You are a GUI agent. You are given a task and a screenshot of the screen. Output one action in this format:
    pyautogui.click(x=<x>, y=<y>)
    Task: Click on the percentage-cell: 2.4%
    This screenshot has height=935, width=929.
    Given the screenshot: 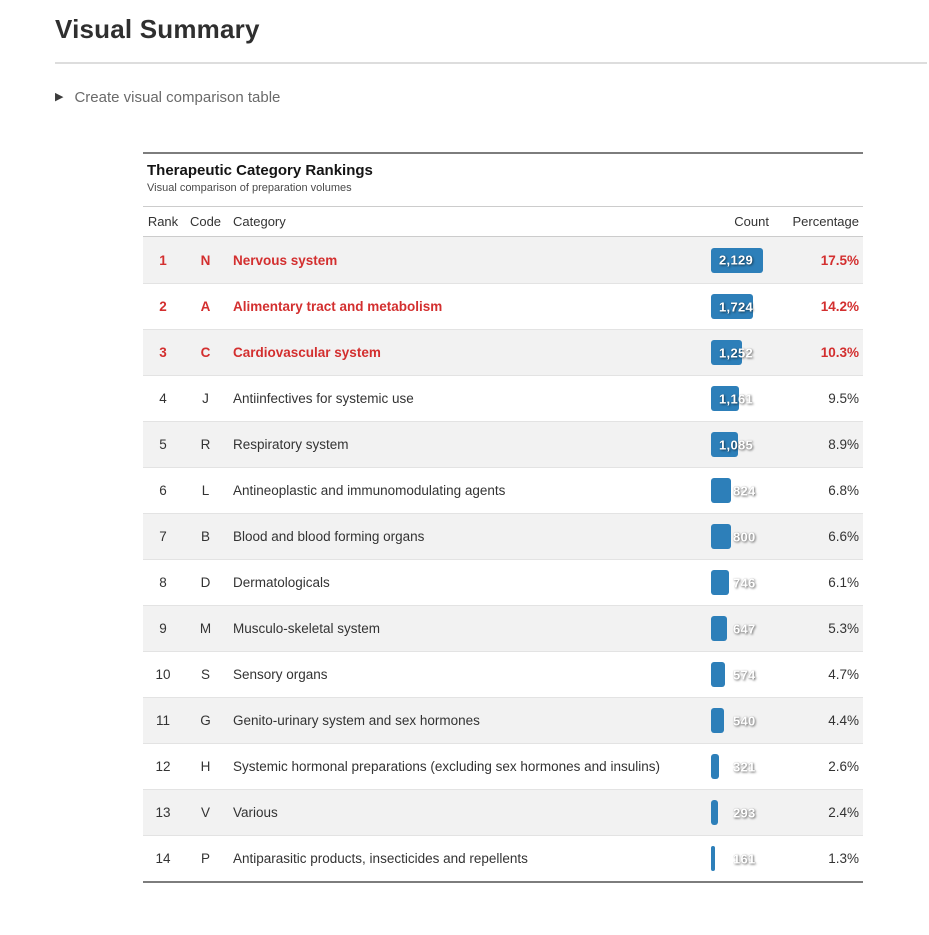 What is the action you would take?
    pyautogui.click(x=843, y=812)
    